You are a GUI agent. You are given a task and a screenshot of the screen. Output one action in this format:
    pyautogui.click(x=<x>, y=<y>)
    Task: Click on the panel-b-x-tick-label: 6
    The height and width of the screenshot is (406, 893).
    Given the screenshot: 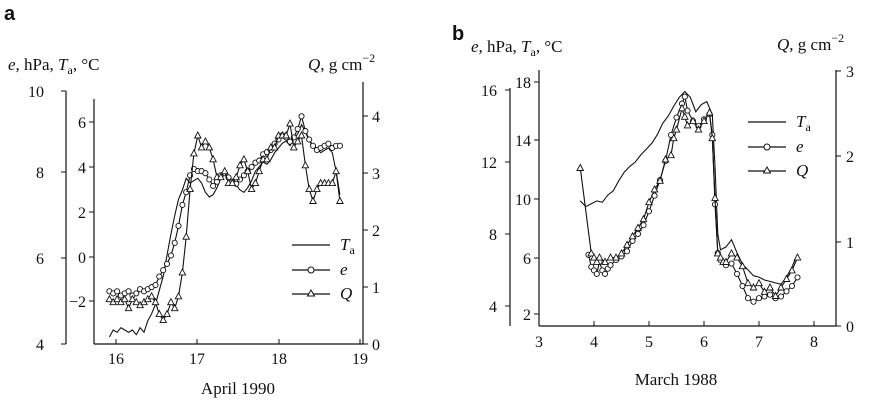 What is the action you would take?
    pyautogui.click(x=704, y=342)
    